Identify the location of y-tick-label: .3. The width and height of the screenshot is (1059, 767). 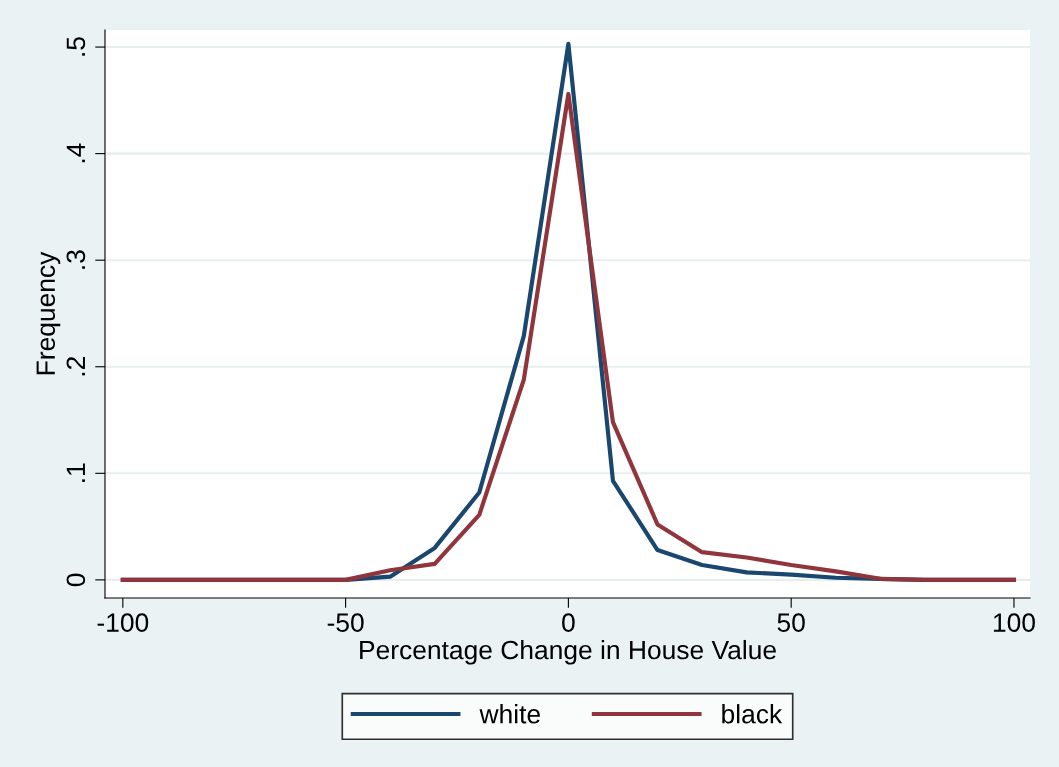
(76, 259).